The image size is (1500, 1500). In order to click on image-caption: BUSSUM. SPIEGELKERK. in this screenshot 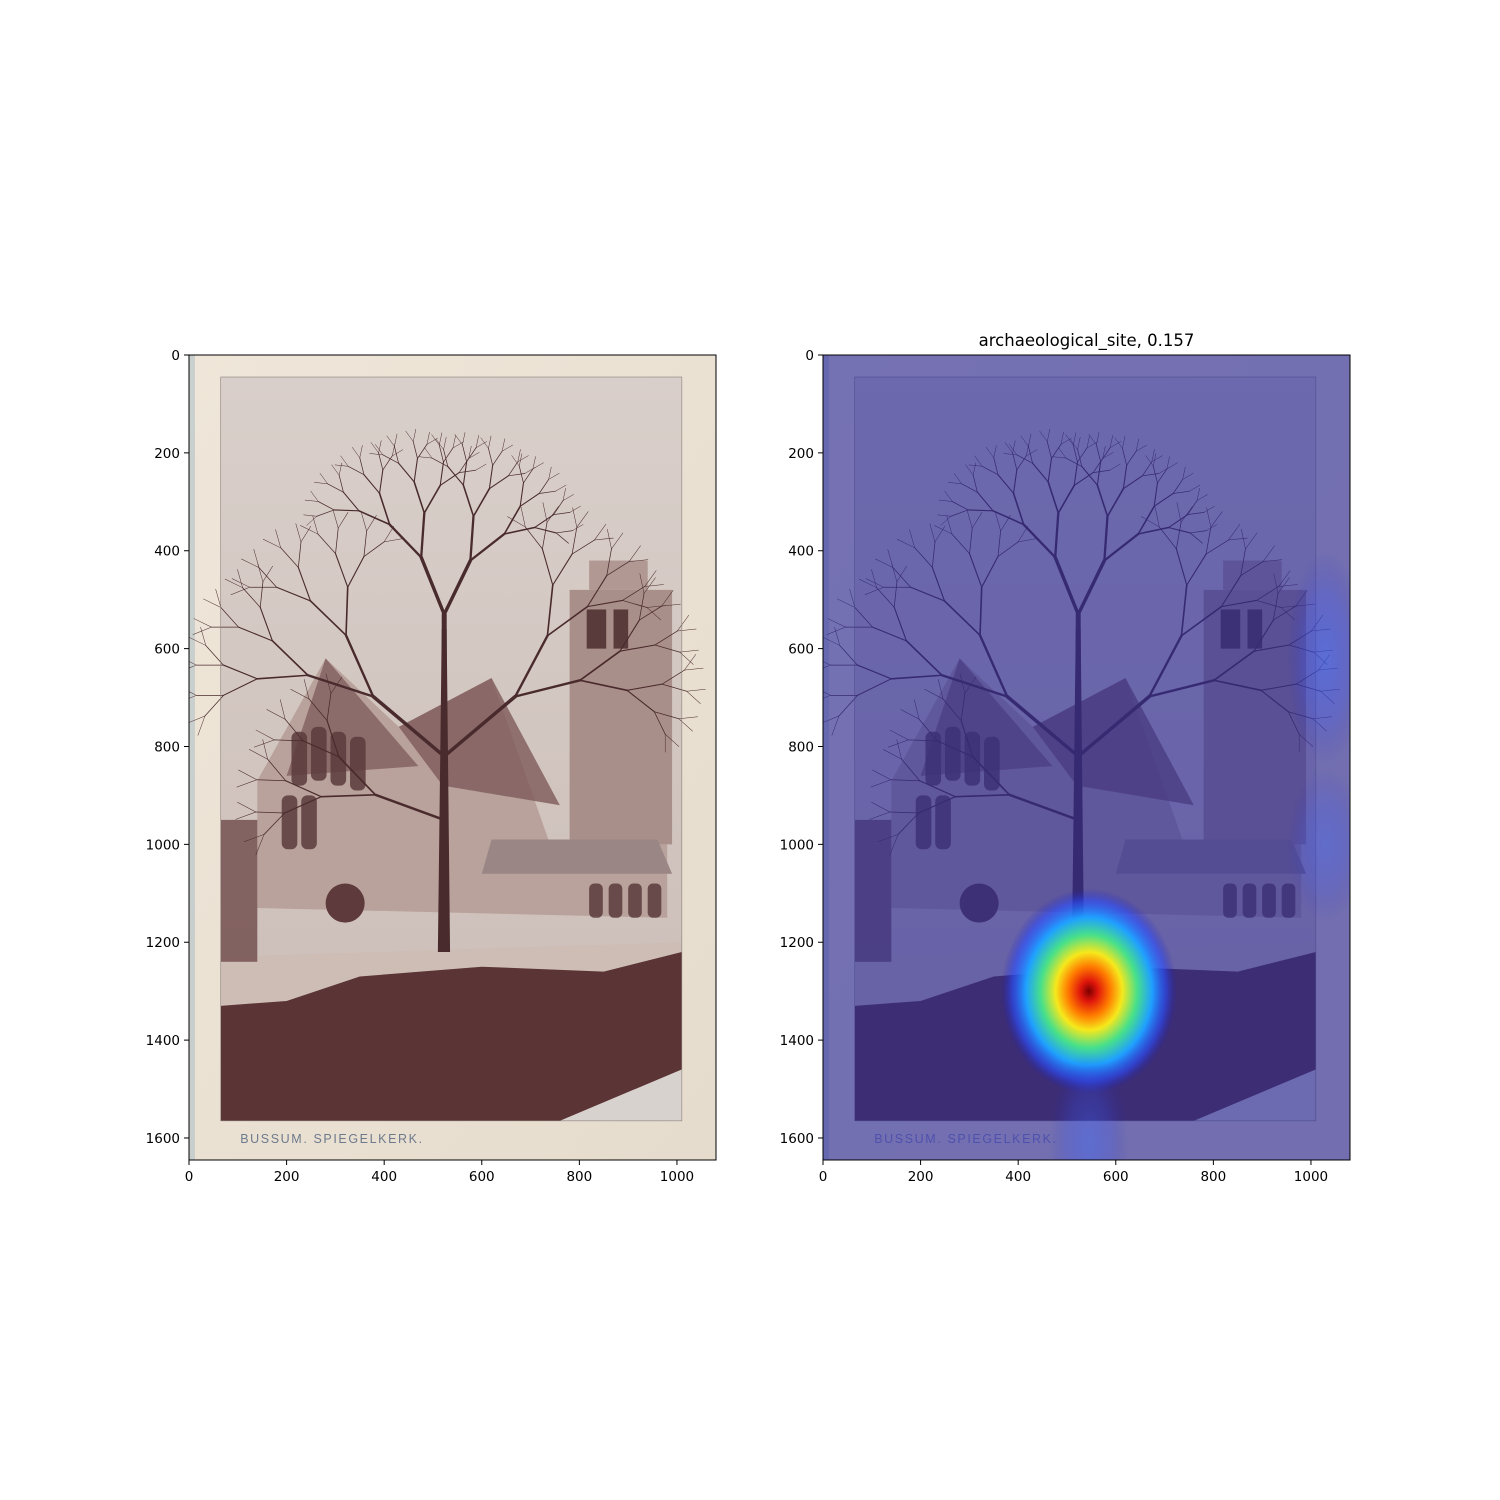, I will do `click(331, 1139)`.